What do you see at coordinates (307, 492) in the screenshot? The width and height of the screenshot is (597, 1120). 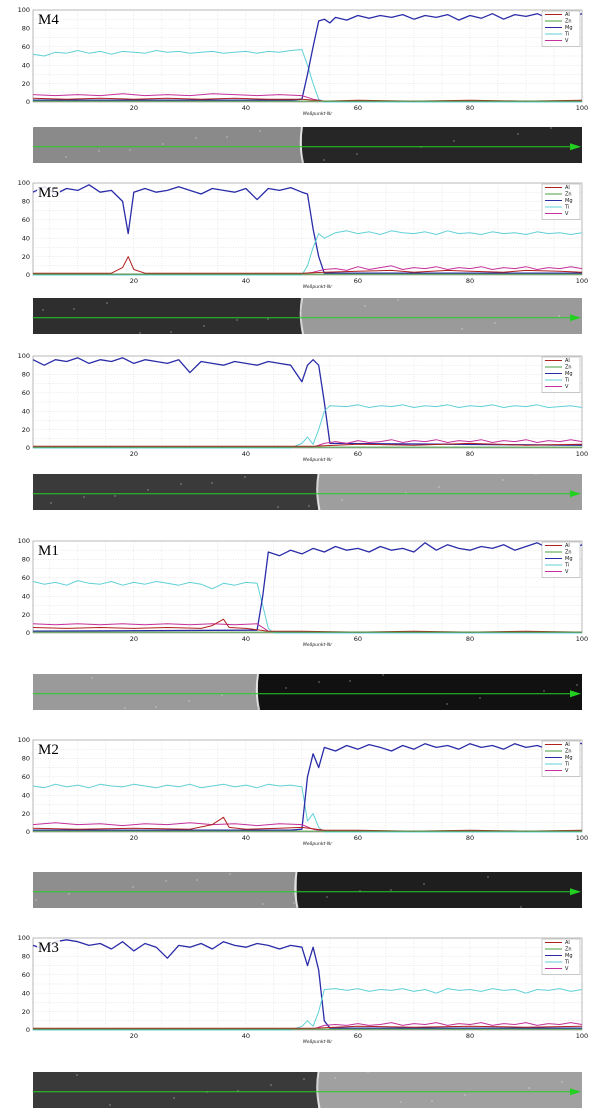 I see `sem-overlay` at bounding box center [307, 492].